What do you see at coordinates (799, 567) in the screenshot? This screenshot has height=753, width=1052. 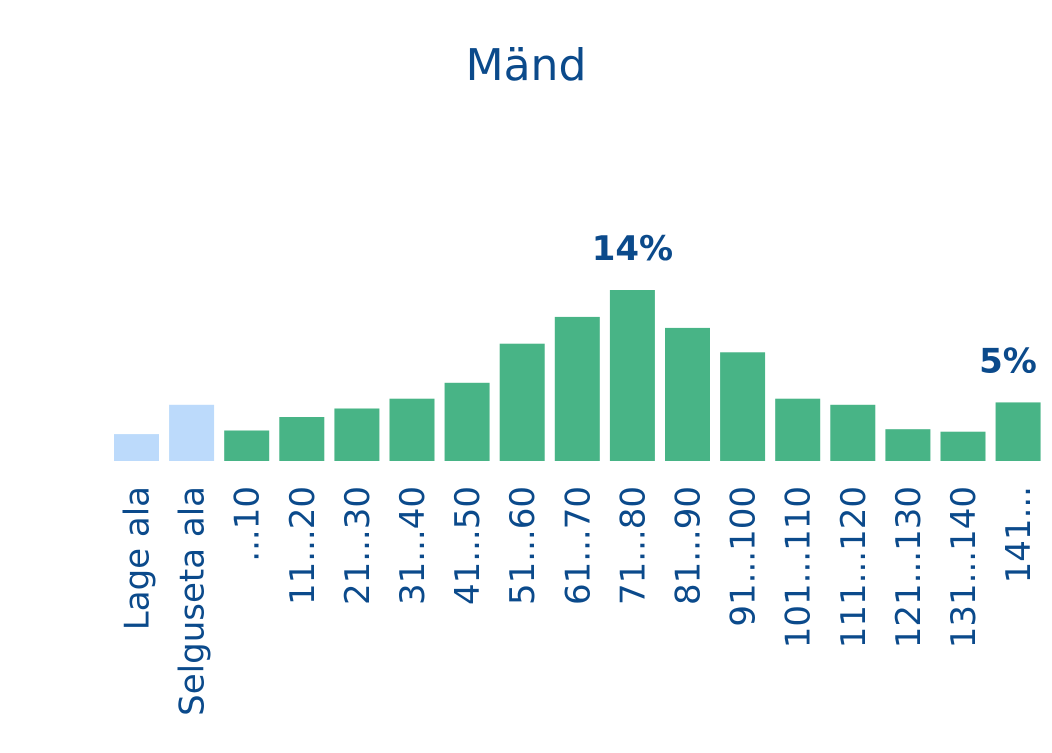 I see `tick-label-12: 101...110` at bounding box center [799, 567].